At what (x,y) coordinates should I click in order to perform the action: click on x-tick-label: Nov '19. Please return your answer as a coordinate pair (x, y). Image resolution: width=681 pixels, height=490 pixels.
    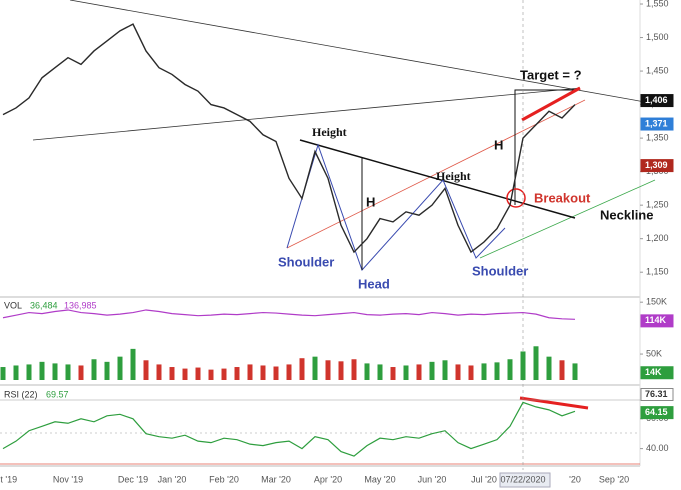
    Looking at the image, I should click on (68, 479).